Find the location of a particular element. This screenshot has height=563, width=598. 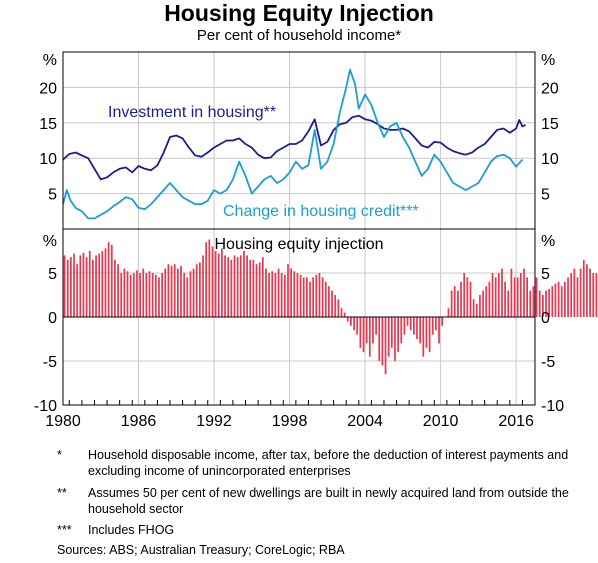

footnote-2-marker: ** is located at coordinates (62, 493).